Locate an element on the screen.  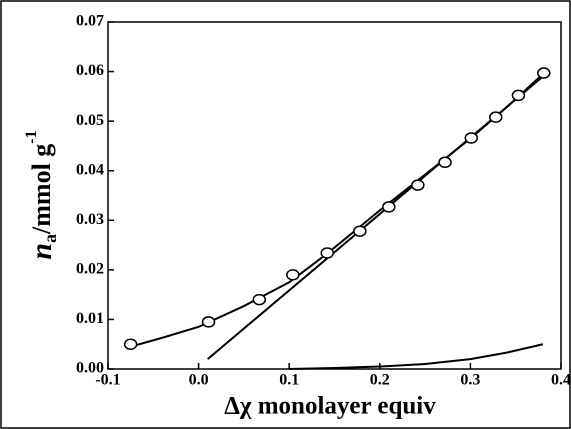
y-tick-label: 0.07 is located at coordinates (90, 21).